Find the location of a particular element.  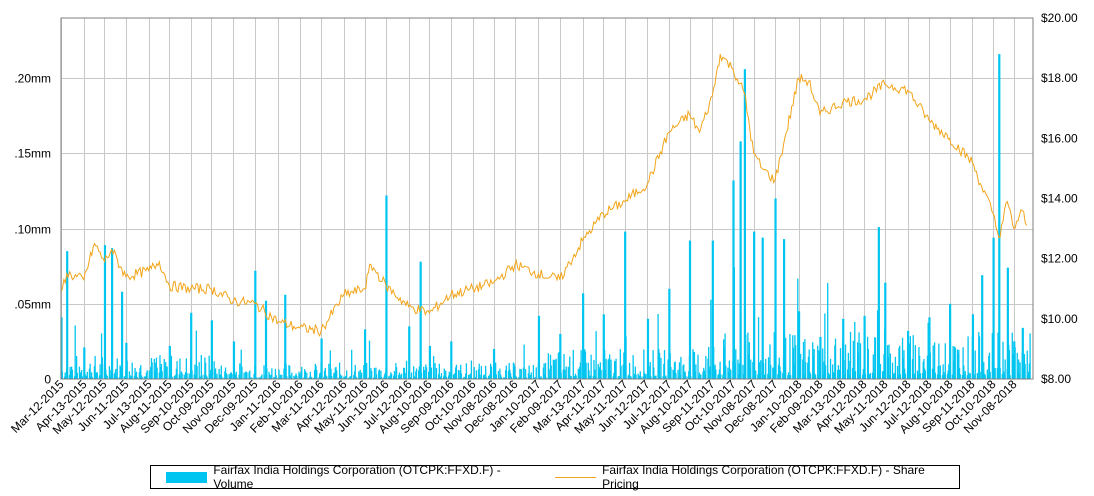

y-right-tick-label: $20.00 is located at coordinates (1059, 18).